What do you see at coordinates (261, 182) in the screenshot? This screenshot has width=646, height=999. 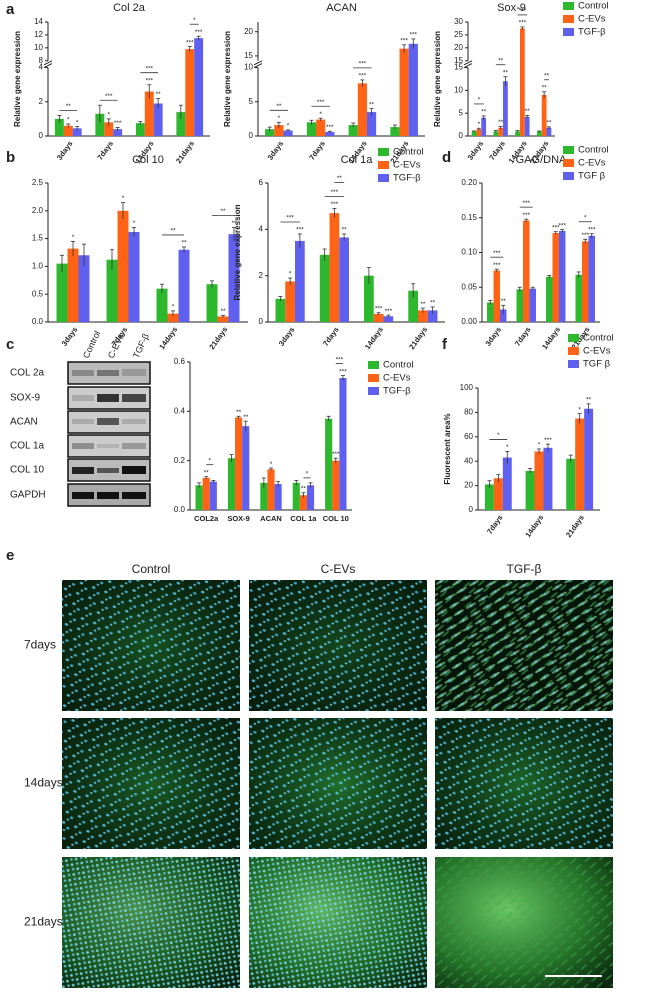 I see `y-tick-label: 6` at bounding box center [261, 182].